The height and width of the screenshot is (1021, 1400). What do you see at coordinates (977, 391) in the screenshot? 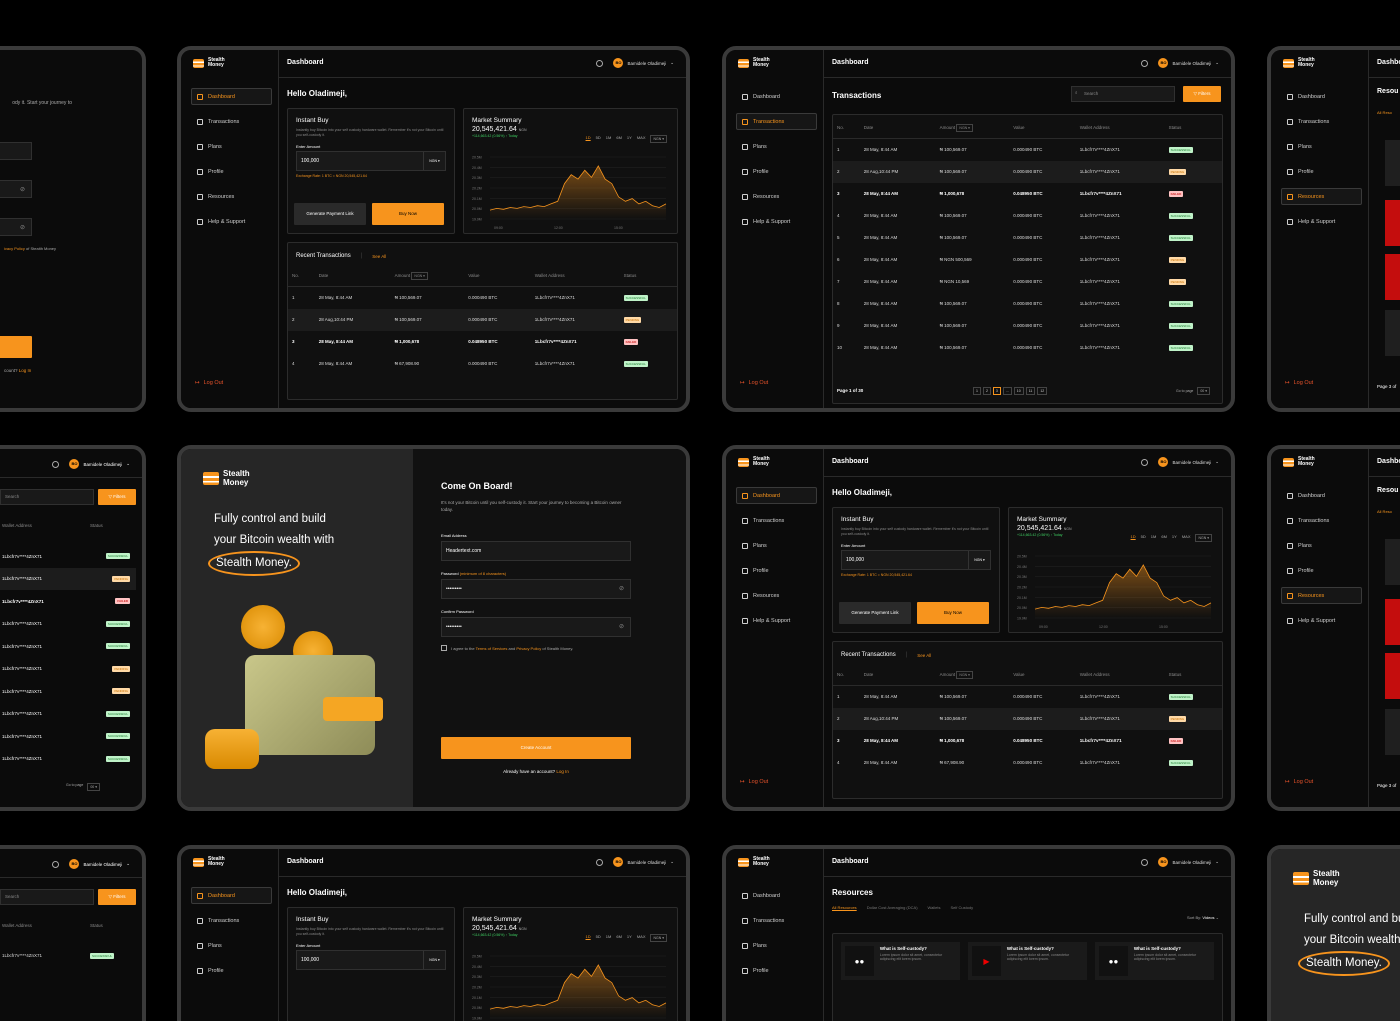
I see `page-button: 1` at bounding box center [977, 391].